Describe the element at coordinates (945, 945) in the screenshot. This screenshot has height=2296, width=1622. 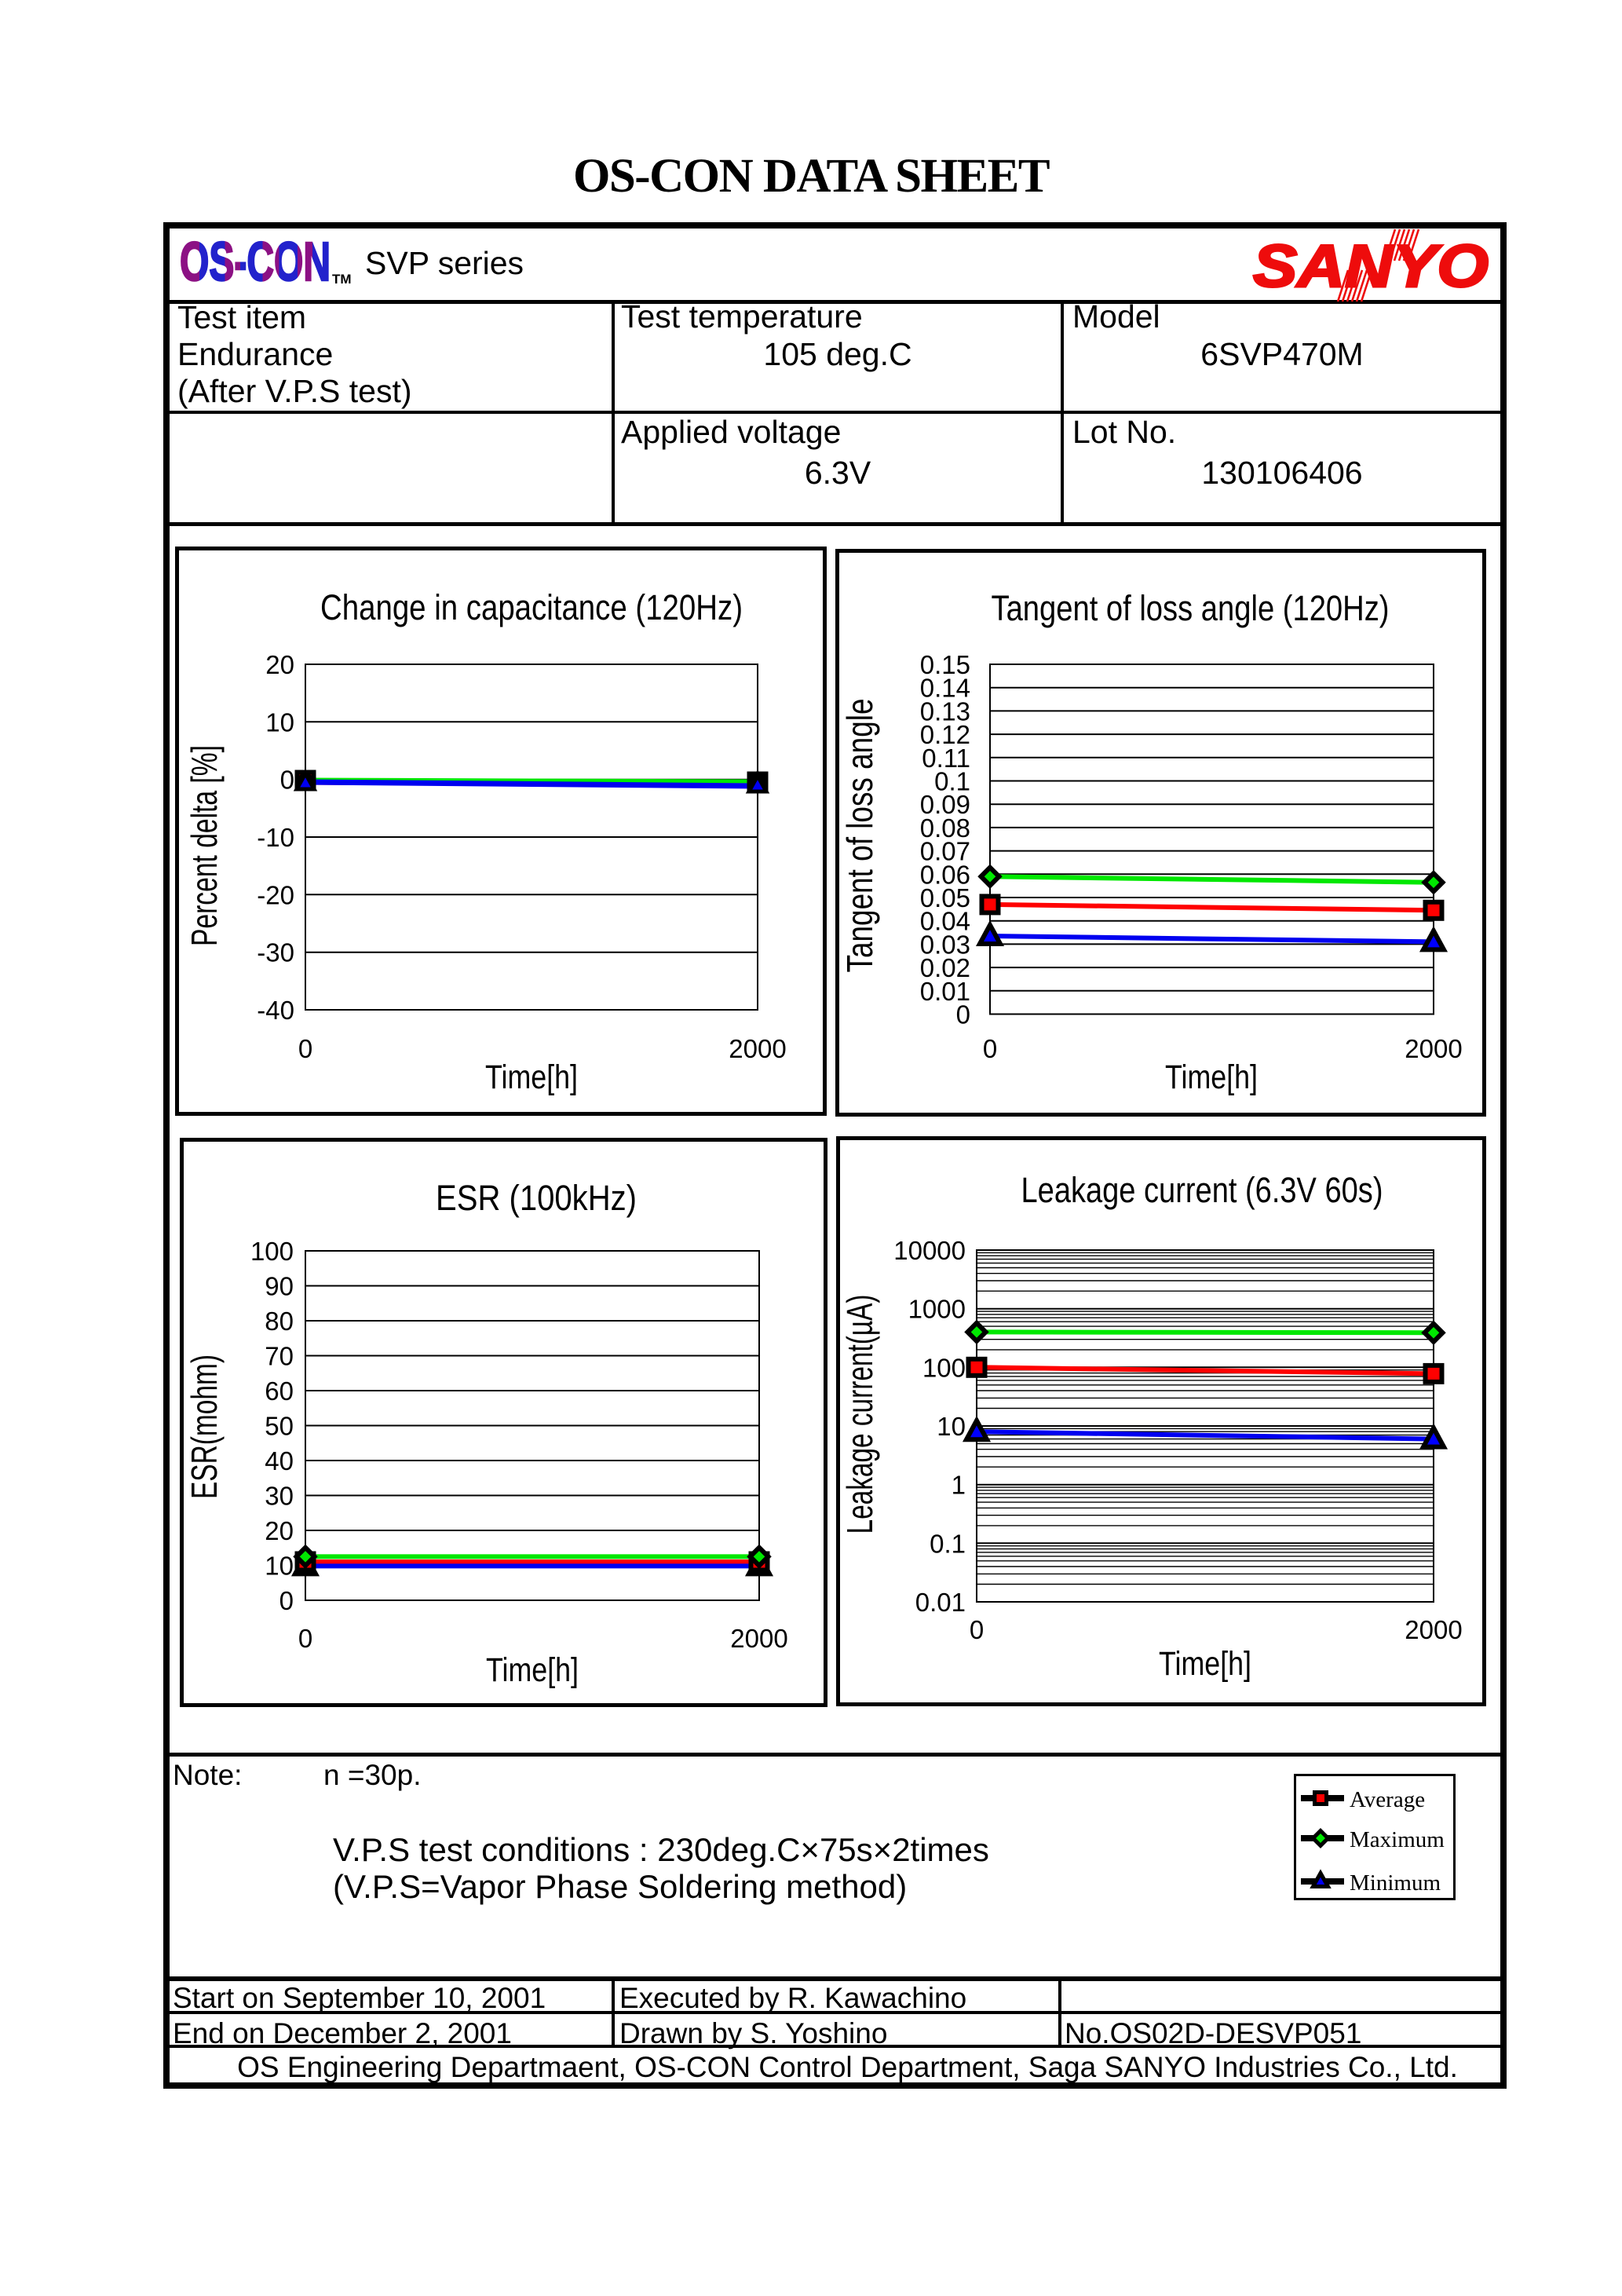
I see `svg-text: 0.03` at that location.